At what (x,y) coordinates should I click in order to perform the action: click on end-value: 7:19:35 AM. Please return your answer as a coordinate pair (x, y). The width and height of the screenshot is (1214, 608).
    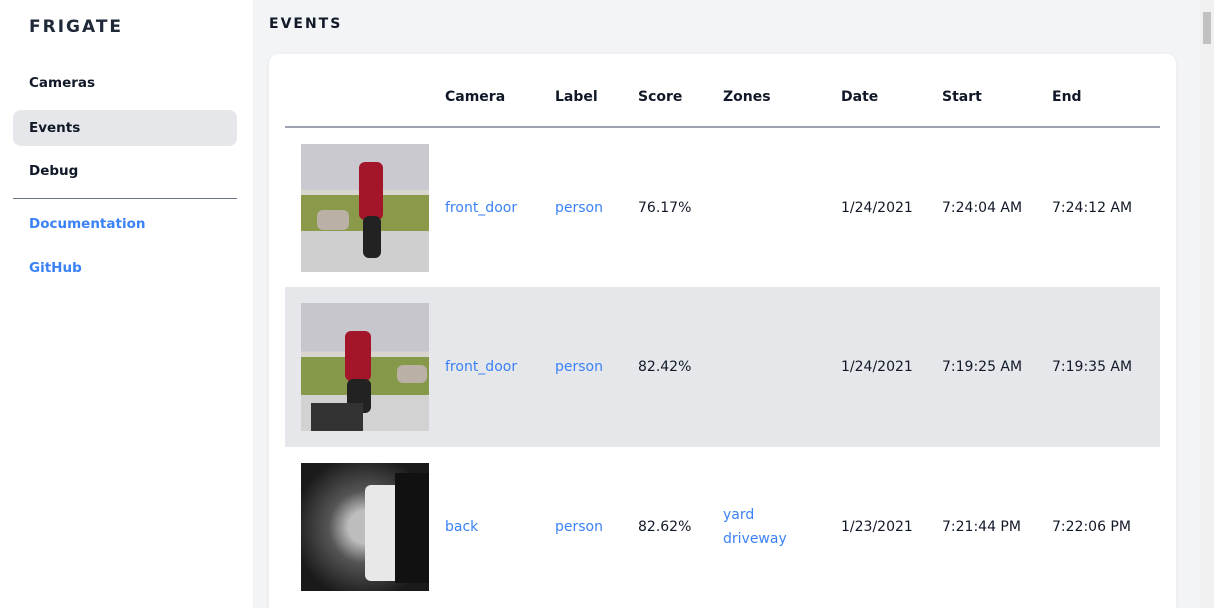
    Looking at the image, I should click on (1092, 367).